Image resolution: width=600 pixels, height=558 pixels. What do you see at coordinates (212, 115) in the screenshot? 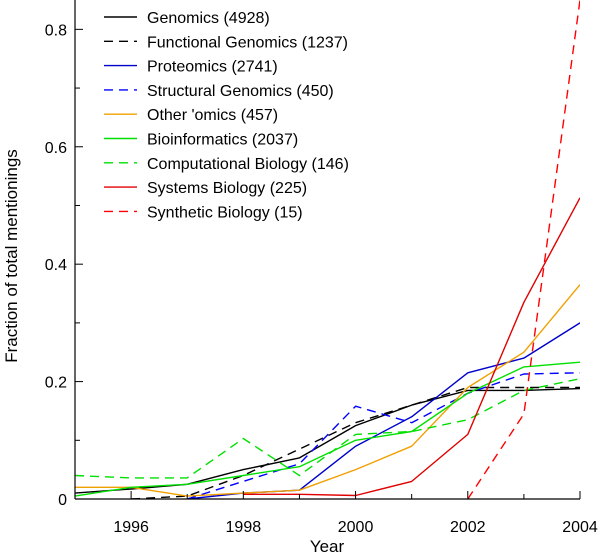
I see `legend-label-5: Other 'omics (457)` at bounding box center [212, 115].